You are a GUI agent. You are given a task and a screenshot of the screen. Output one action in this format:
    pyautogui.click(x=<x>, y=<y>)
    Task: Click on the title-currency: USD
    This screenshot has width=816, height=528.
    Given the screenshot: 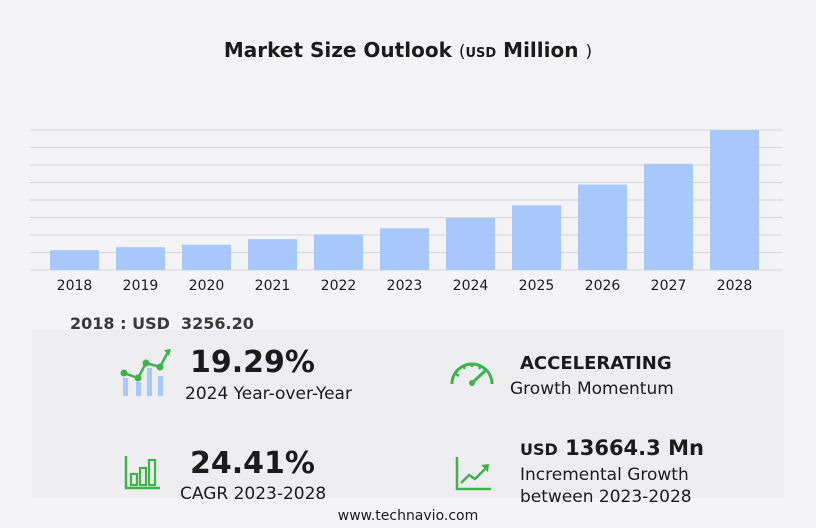 What is the action you would take?
    pyautogui.click(x=481, y=53)
    